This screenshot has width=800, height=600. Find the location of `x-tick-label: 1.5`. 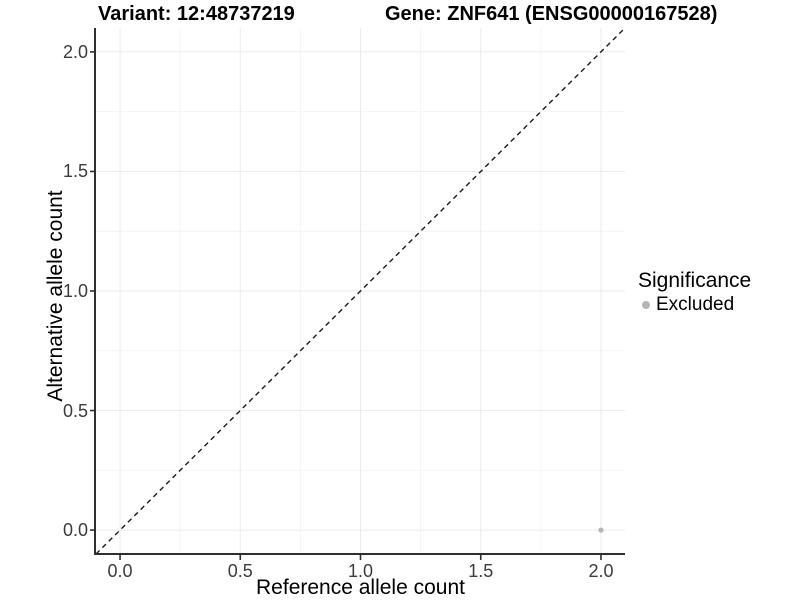

x-tick-label: 1.5 is located at coordinates (481, 571).